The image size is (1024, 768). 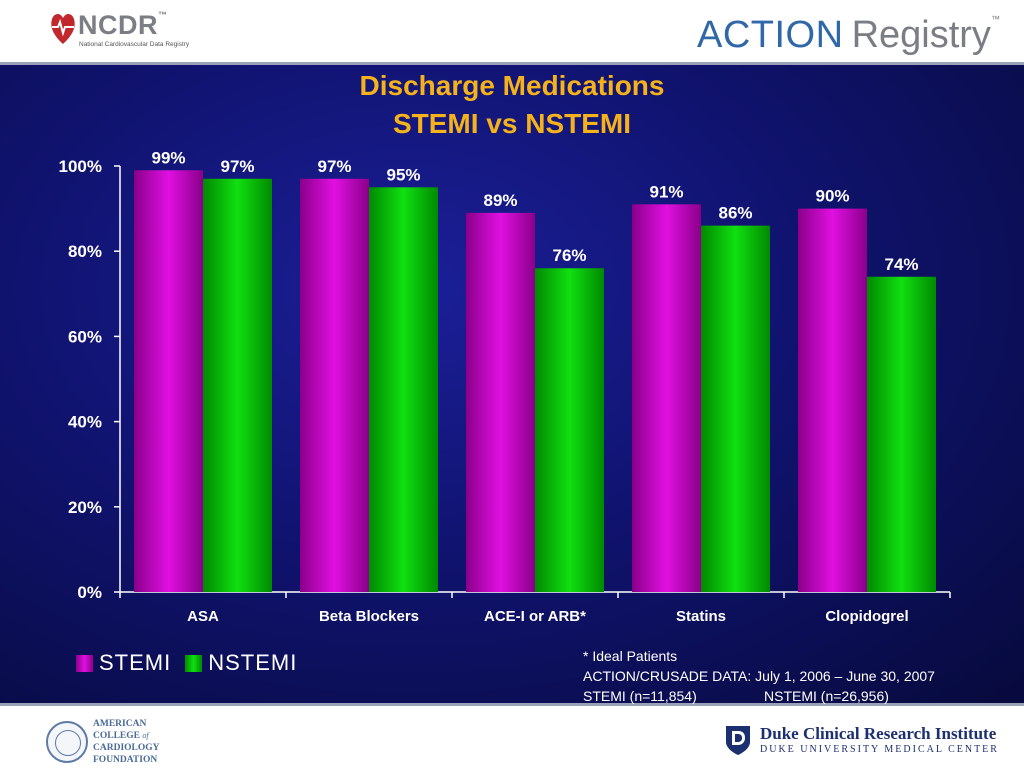 I want to click on acc-text-line1: AMERICAN, so click(x=120, y=724).